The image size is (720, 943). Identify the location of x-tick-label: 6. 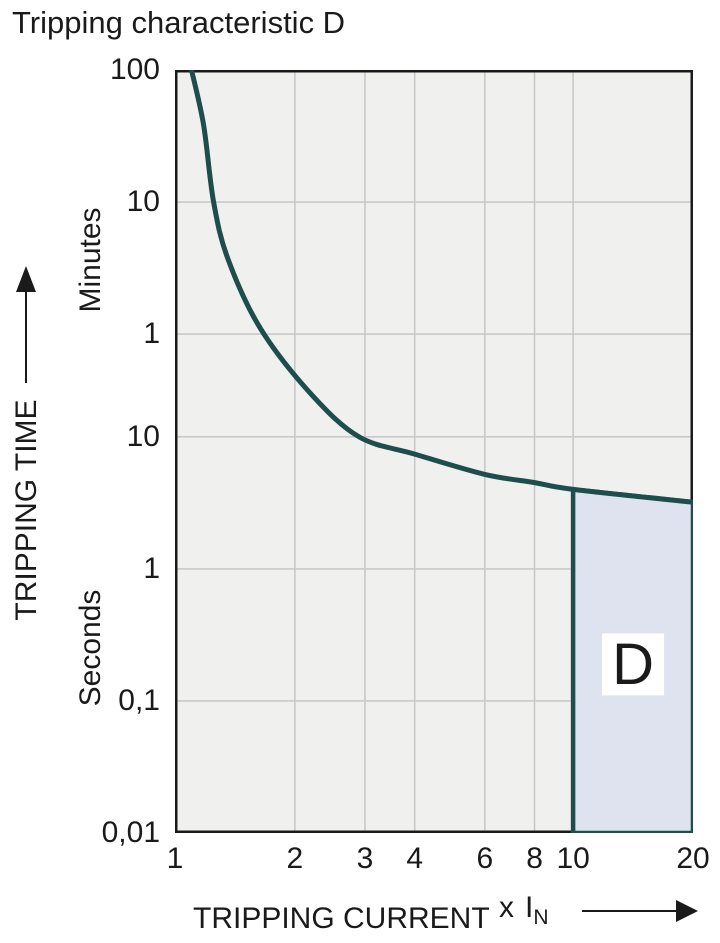
(485, 858).